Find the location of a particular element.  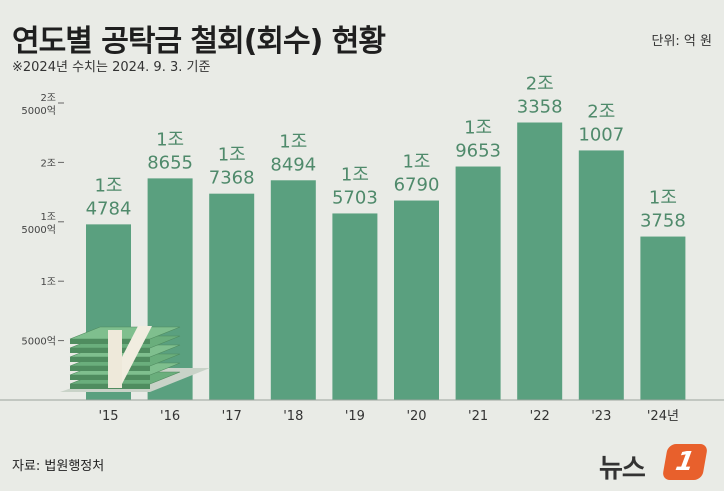

x-tick-label: '19 is located at coordinates (355, 416).